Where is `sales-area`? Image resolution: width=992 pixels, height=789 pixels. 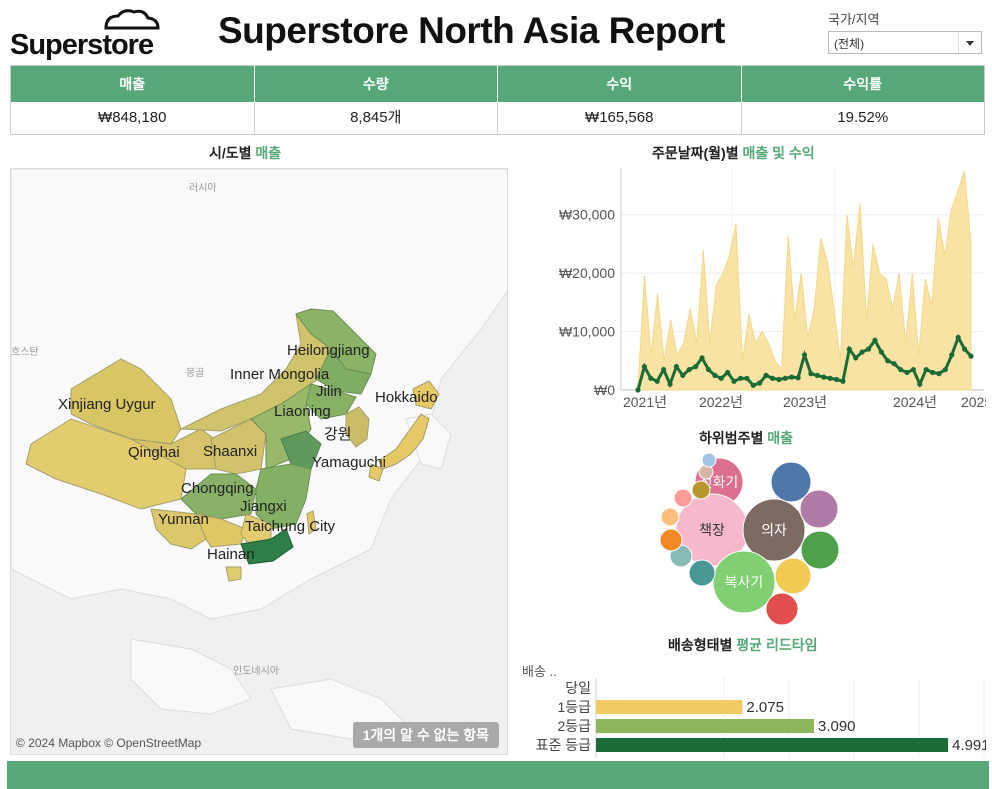 sales-area is located at coordinates (804, 280).